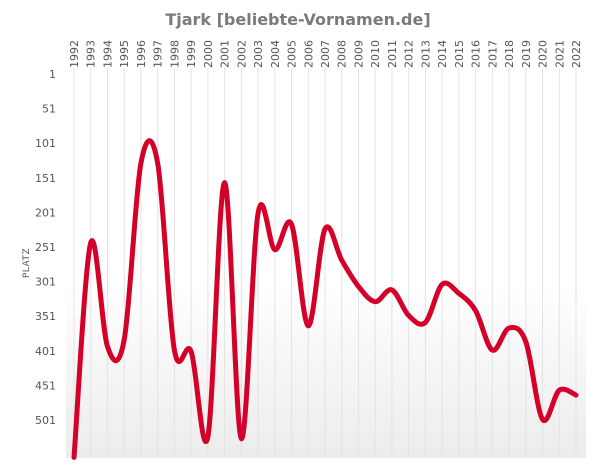  I want to click on x-tick-label: 1993, so click(91, 54).